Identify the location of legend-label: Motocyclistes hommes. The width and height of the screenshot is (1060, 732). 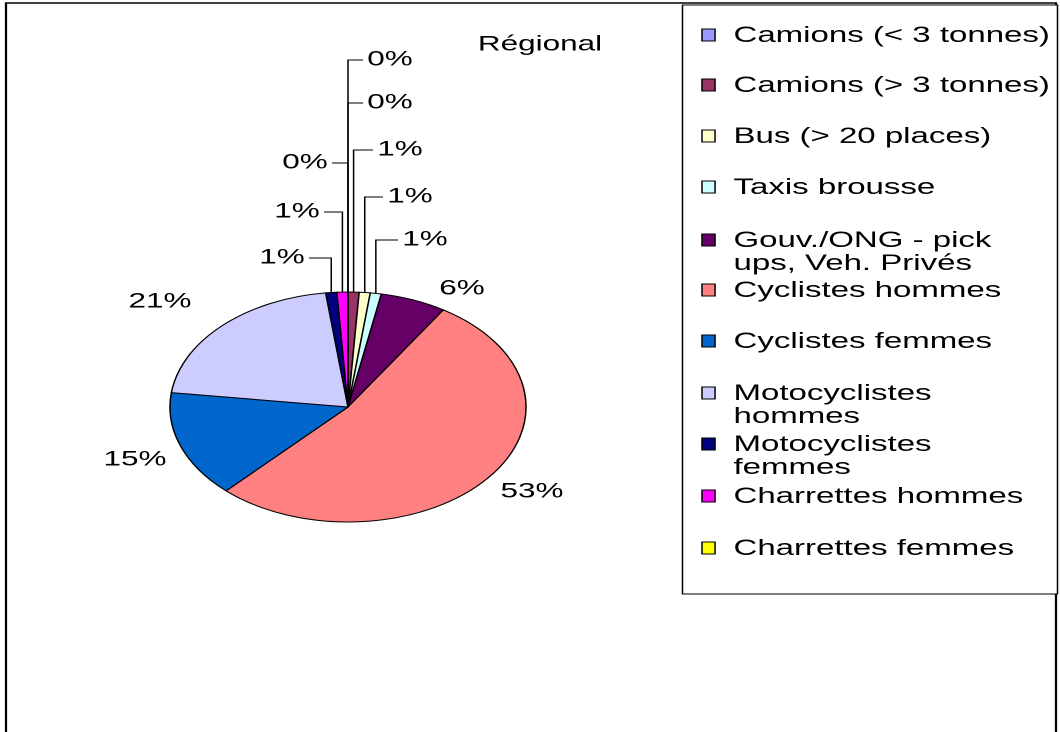
(832, 404).